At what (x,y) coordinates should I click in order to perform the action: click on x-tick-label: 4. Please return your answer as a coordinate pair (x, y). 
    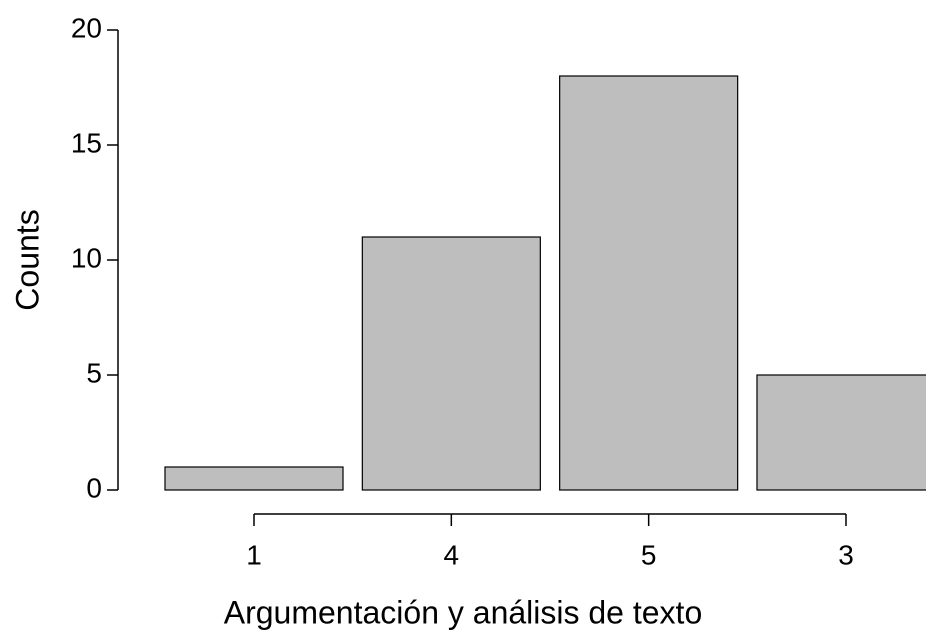
    Looking at the image, I should click on (452, 554).